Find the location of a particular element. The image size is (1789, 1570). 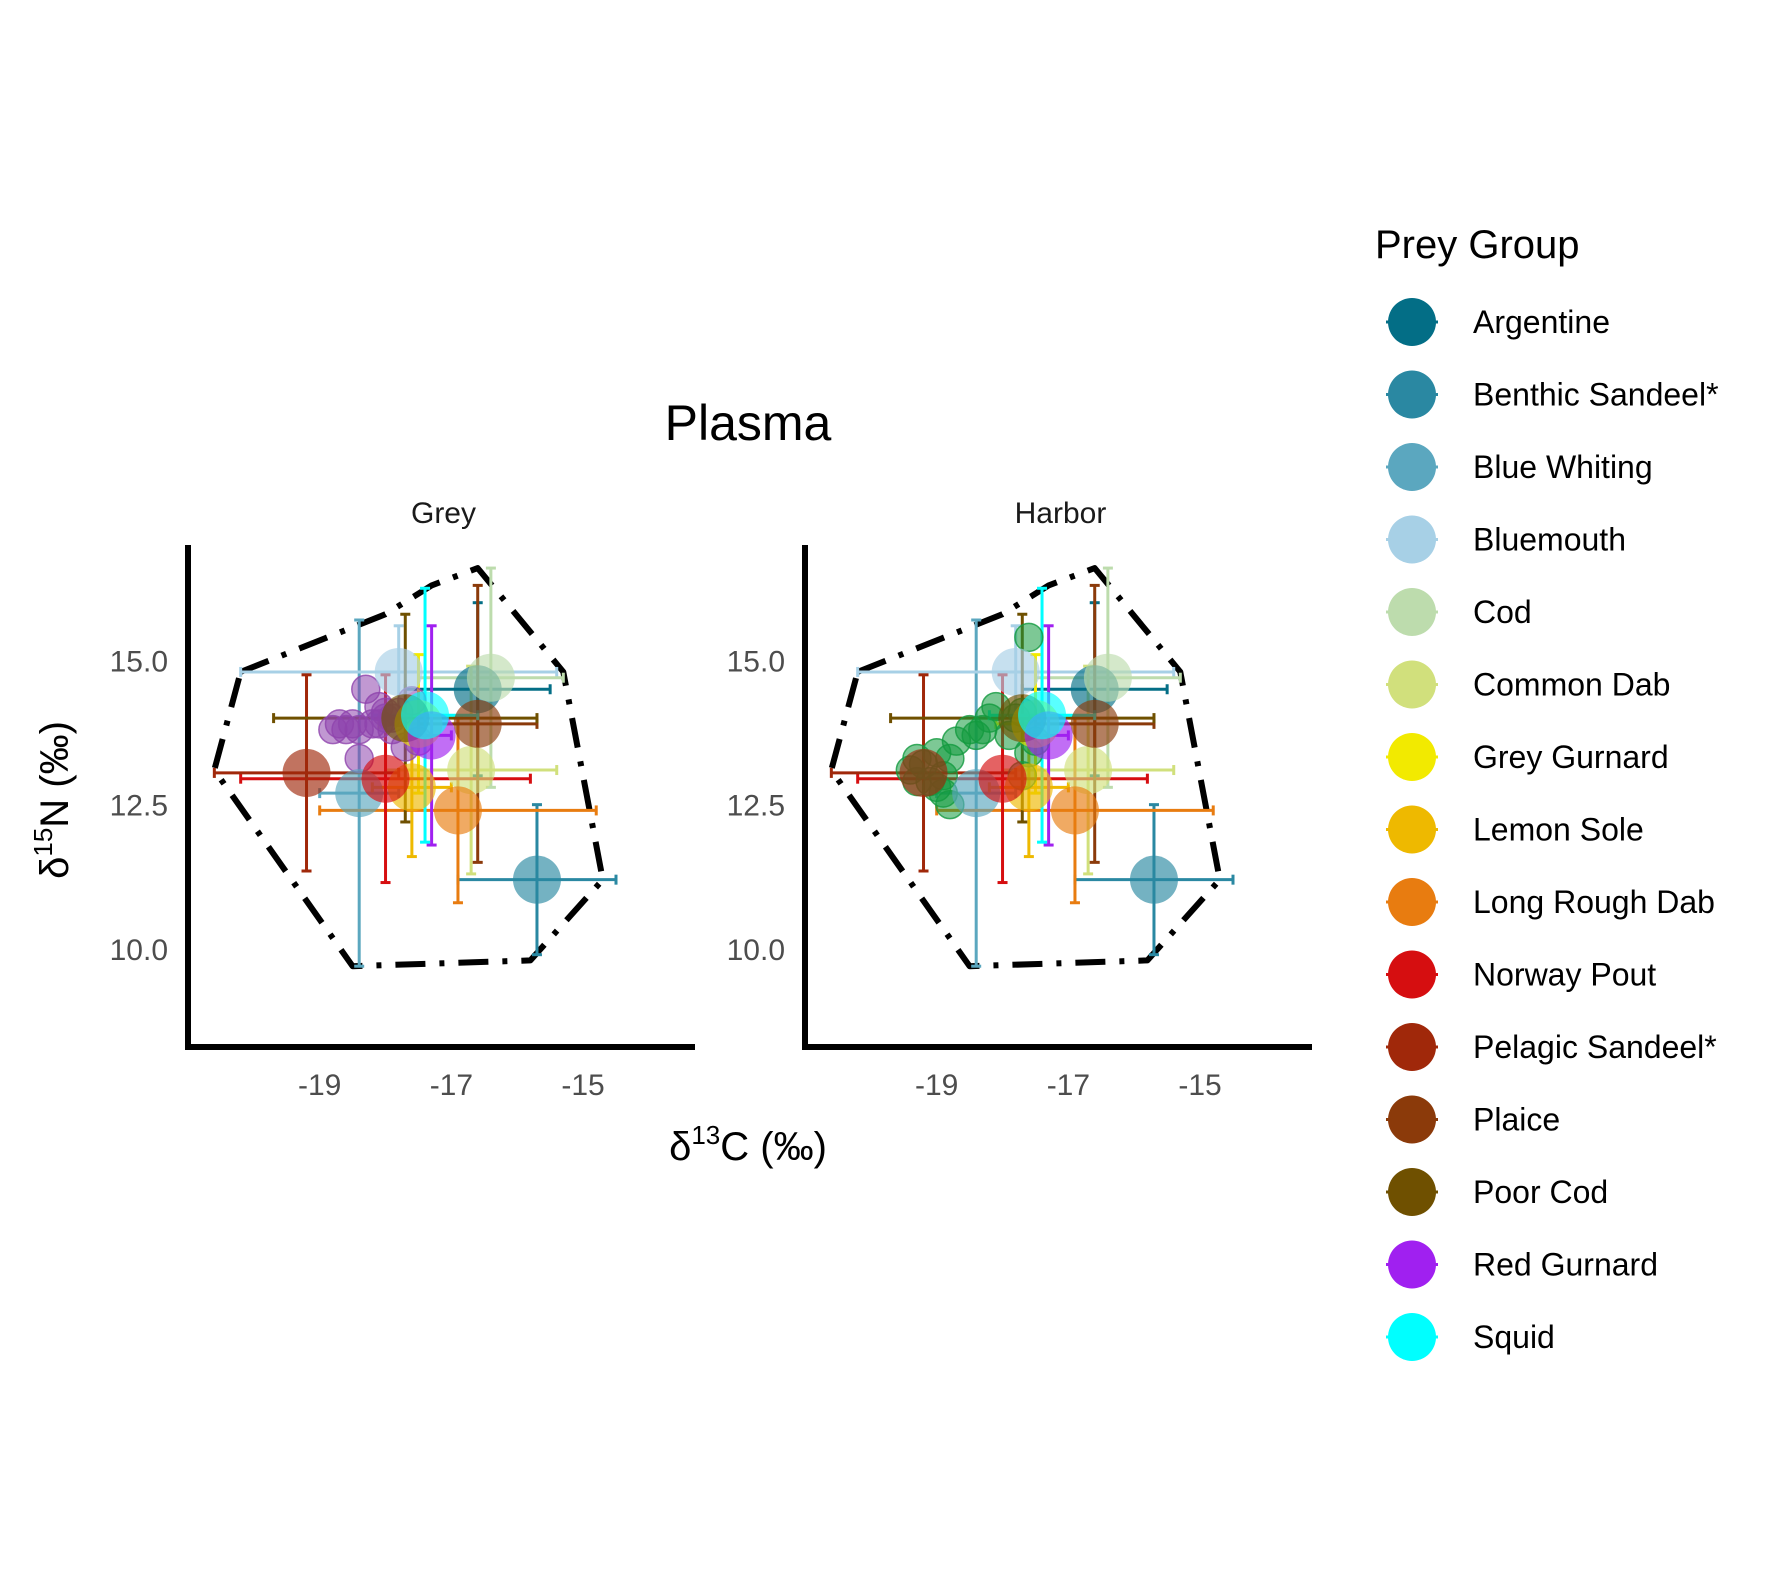

legend-item: Poor Cod is located at coordinates (1497, 1192).